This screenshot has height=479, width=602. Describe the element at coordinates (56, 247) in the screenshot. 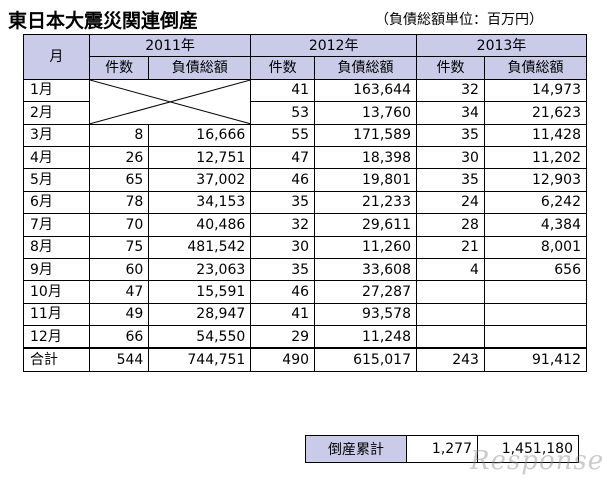

I see `month-cell: 8月` at that location.